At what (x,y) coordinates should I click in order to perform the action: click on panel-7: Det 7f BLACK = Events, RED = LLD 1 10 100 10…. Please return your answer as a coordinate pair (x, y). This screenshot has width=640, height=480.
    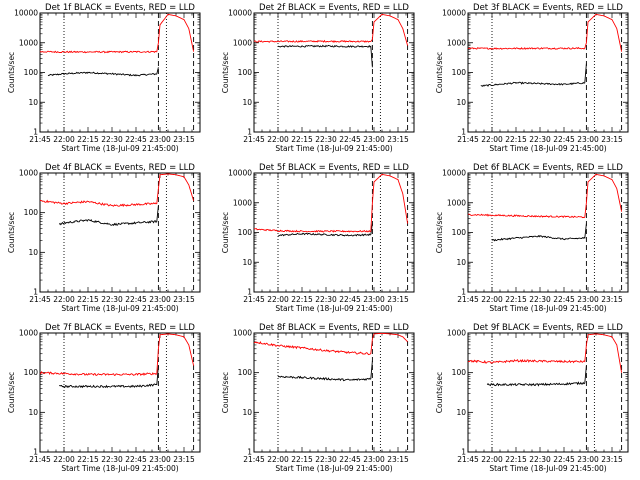
    Looking at the image, I should click on (104, 398).